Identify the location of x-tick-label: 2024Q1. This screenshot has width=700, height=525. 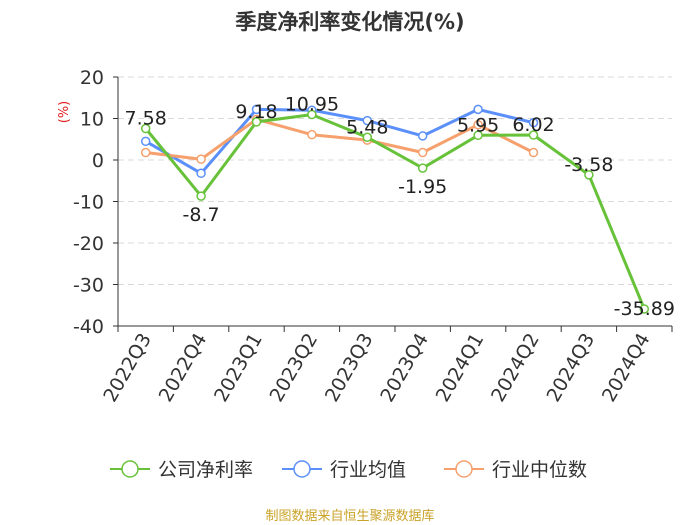
(460, 367).